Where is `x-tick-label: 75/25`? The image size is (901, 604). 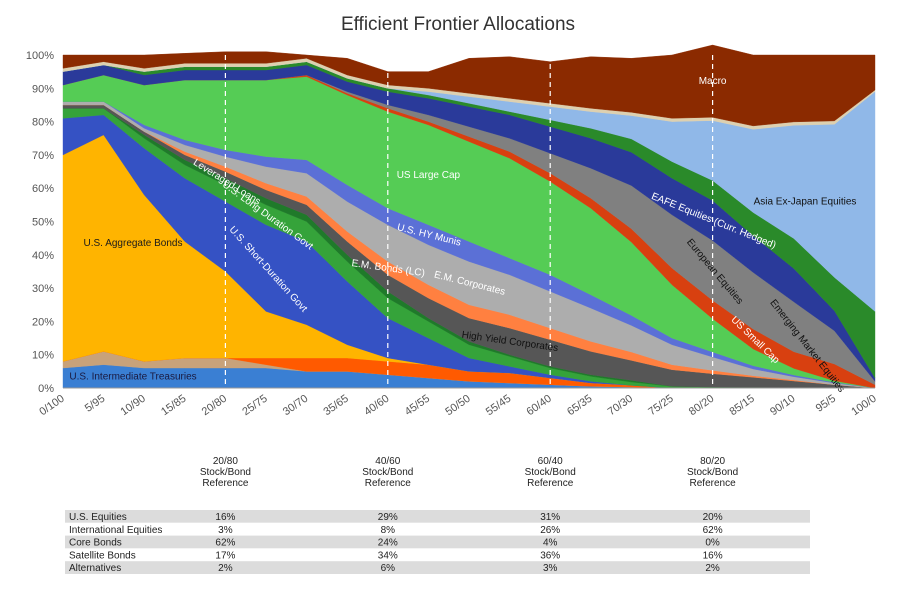
x-tick-label: 75/25 is located at coordinates (660, 406).